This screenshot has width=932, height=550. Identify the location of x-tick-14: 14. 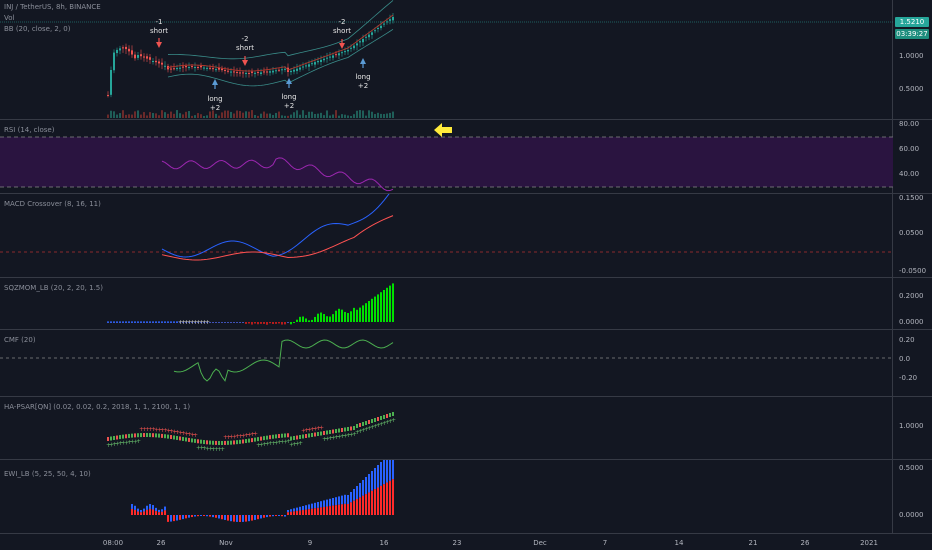
(679, 543).